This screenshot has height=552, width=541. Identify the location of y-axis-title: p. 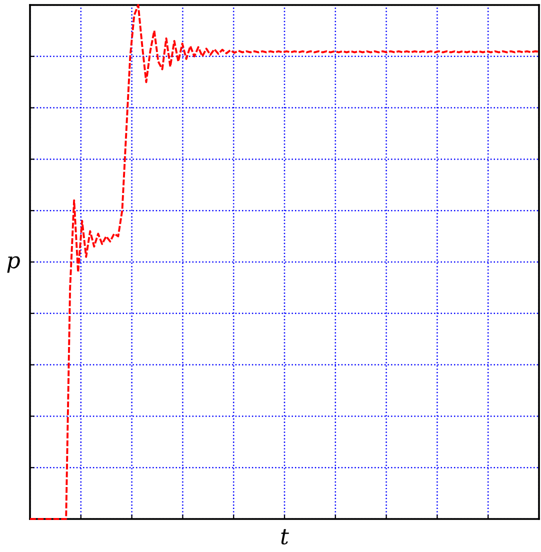
(13, 264).